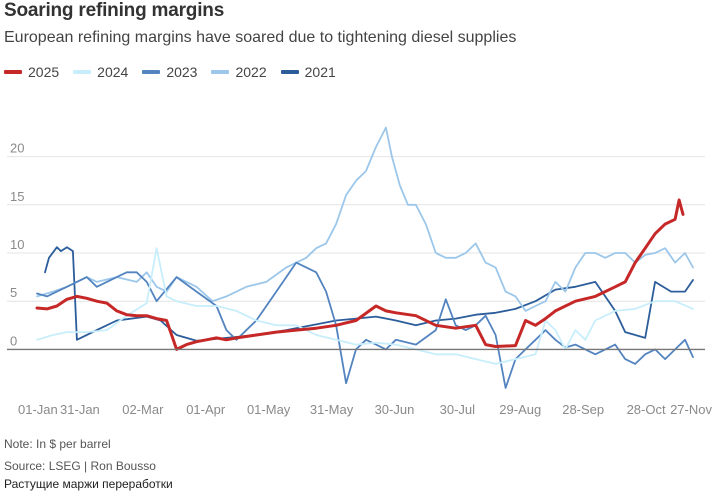 The height and width of the screenshot is (493, 715). I want to click on legend-label-2023: 2023, so click(182, 72).